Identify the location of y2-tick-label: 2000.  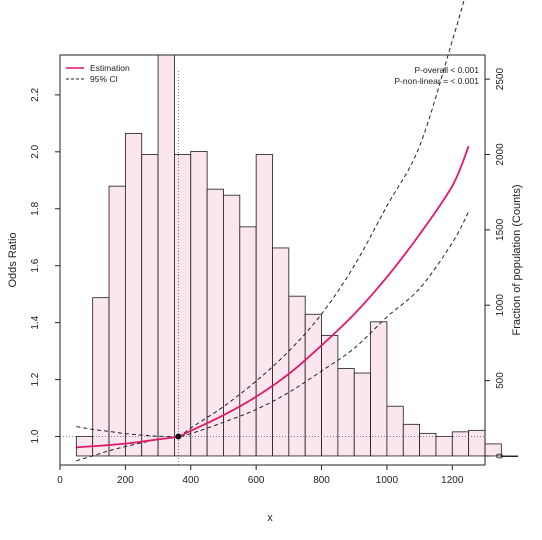
(500, 154).